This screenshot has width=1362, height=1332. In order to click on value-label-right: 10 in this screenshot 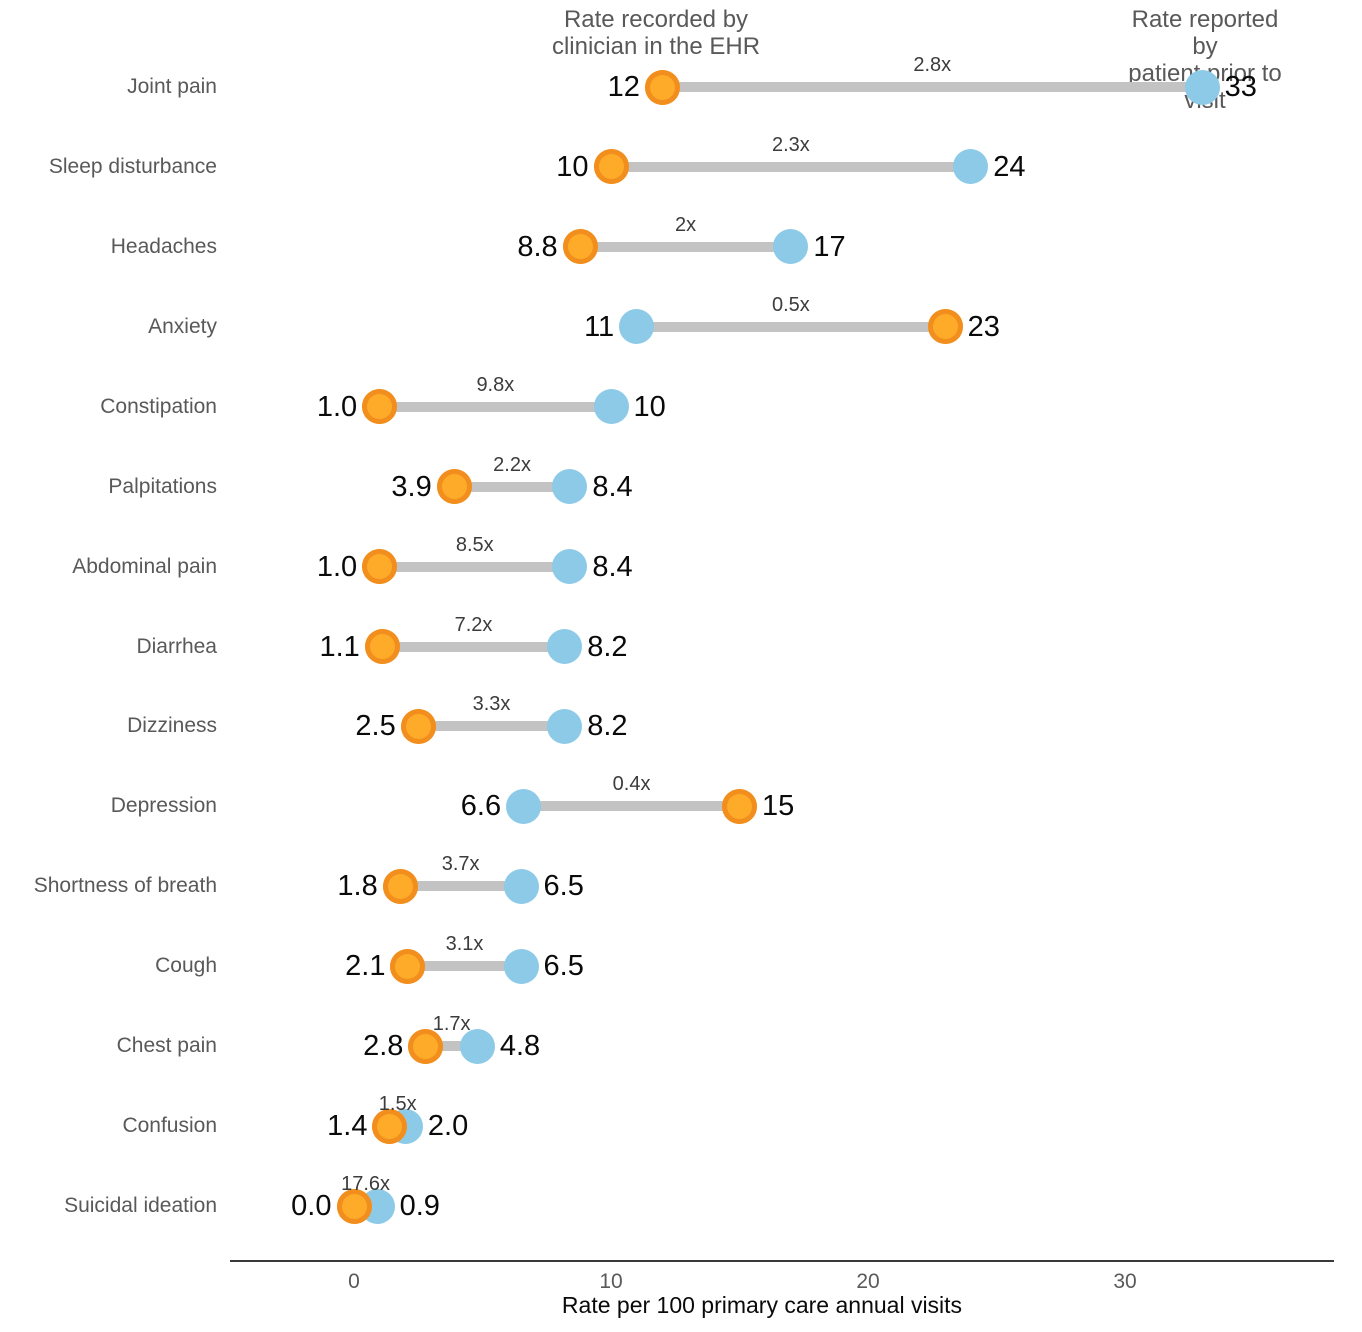, I will do `click(649, 406)`.